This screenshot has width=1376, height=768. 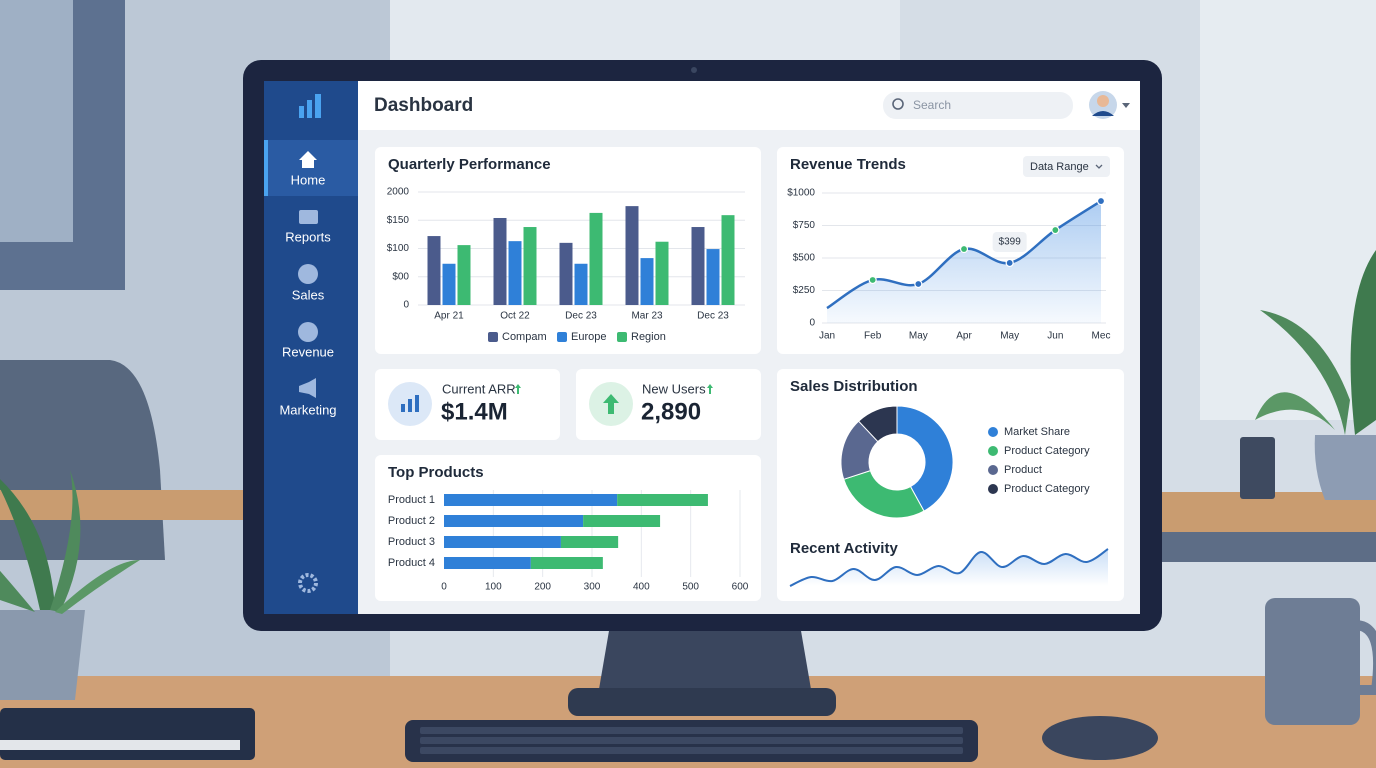 I want to click on y-tick-label: $750, so click(x=804, y=225).